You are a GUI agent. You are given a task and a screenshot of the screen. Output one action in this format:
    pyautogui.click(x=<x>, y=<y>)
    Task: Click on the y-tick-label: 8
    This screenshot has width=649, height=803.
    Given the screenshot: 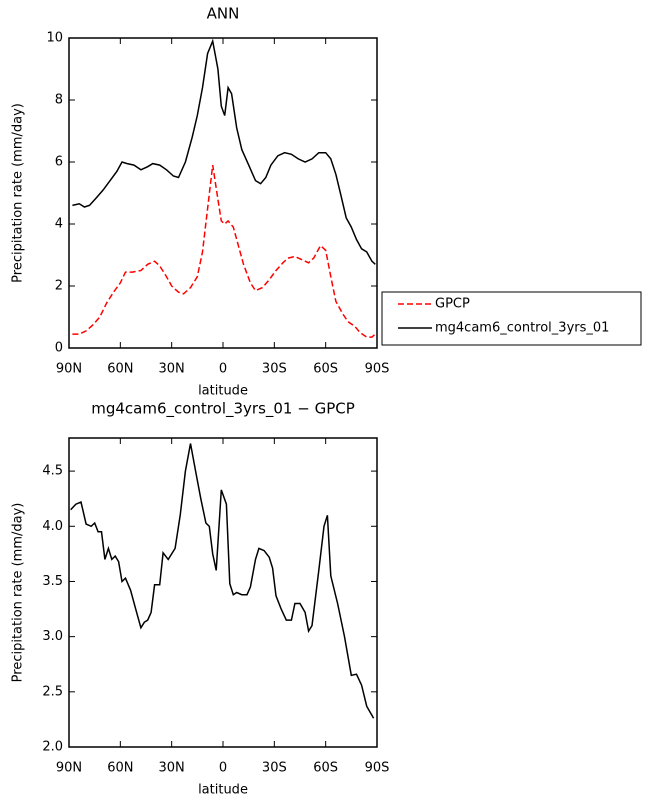 What is the action you would take?
    pyautogui.click(x=59, y=100)
    